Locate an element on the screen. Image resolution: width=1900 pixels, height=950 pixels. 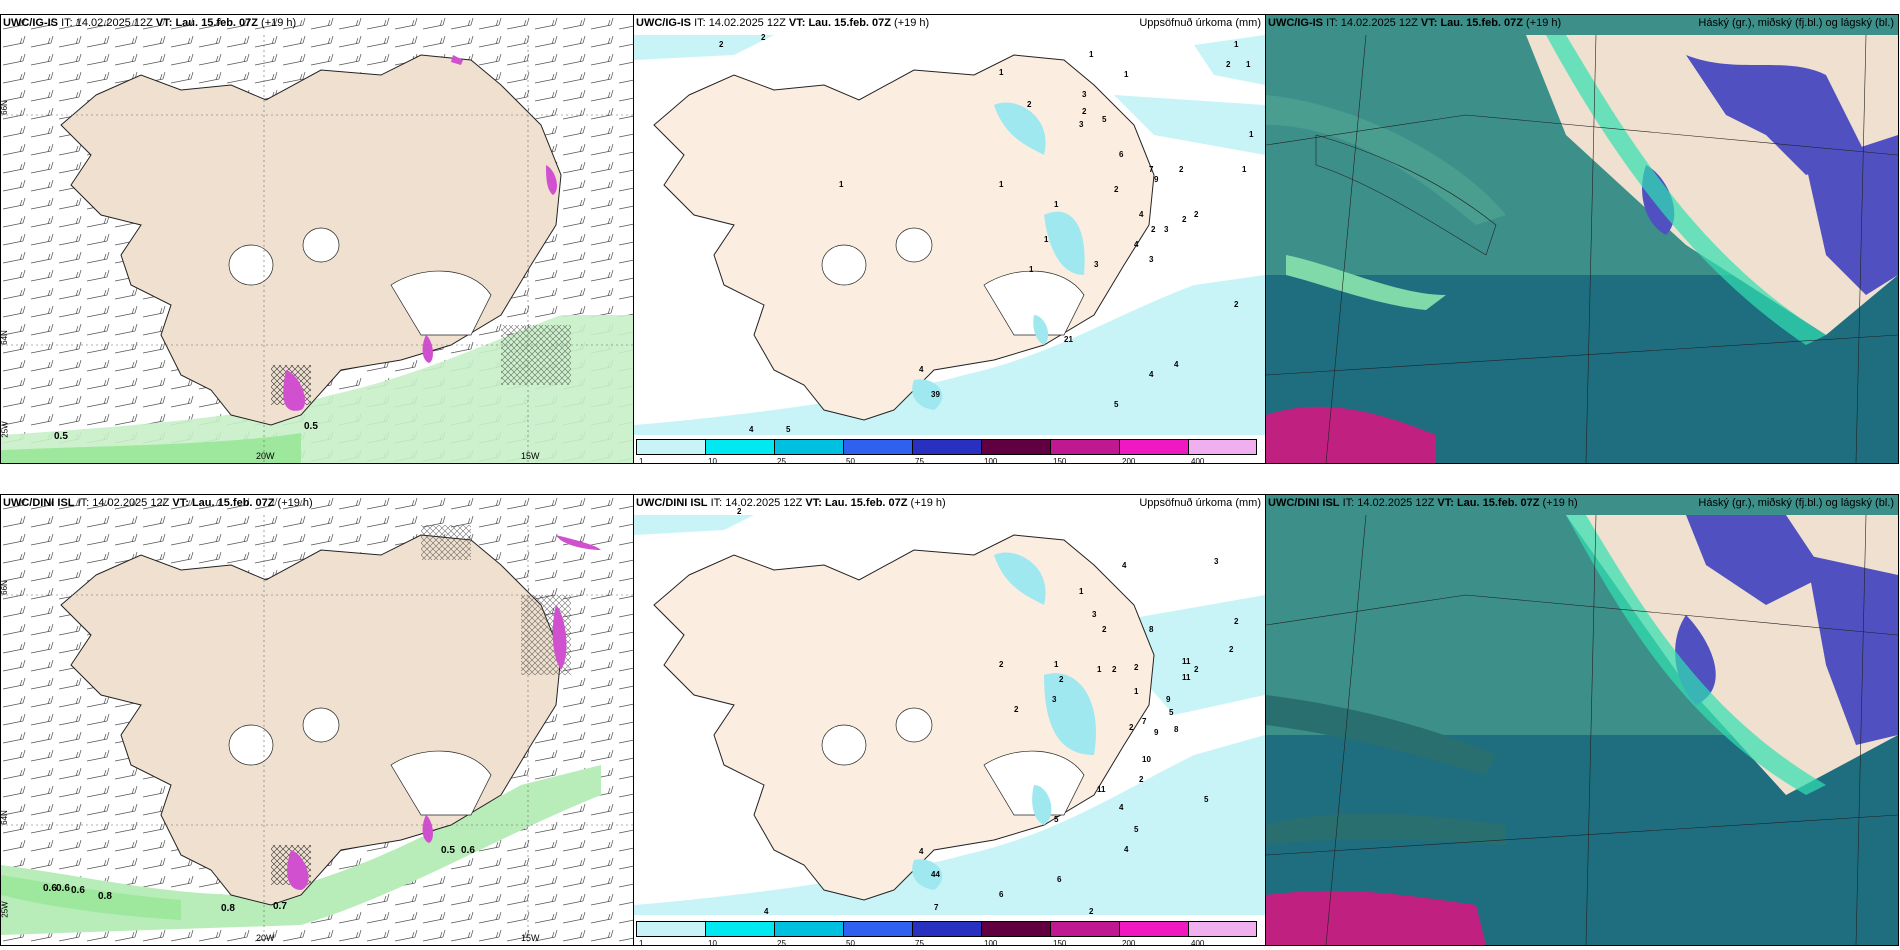
precip-value: 11 is located at coordinates (1186, 677).